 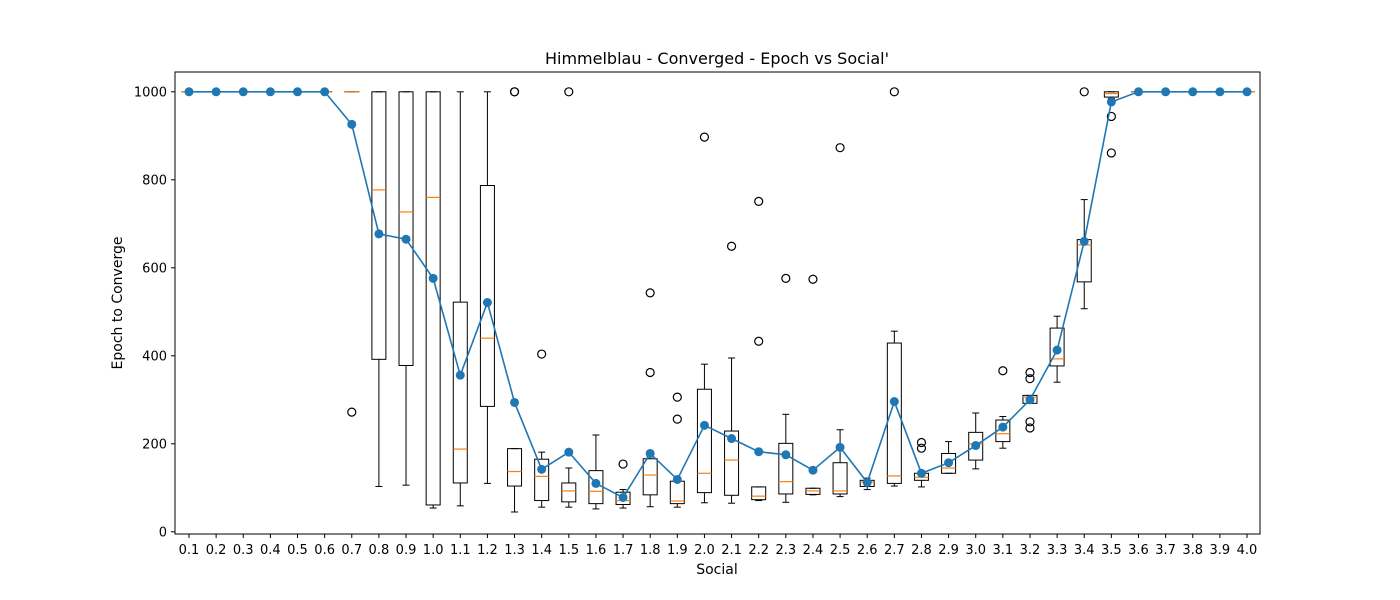 What do you see at coordinates (569, 297) in the screenshot?
I see `box-1.5` at bounding box center [569, 297].